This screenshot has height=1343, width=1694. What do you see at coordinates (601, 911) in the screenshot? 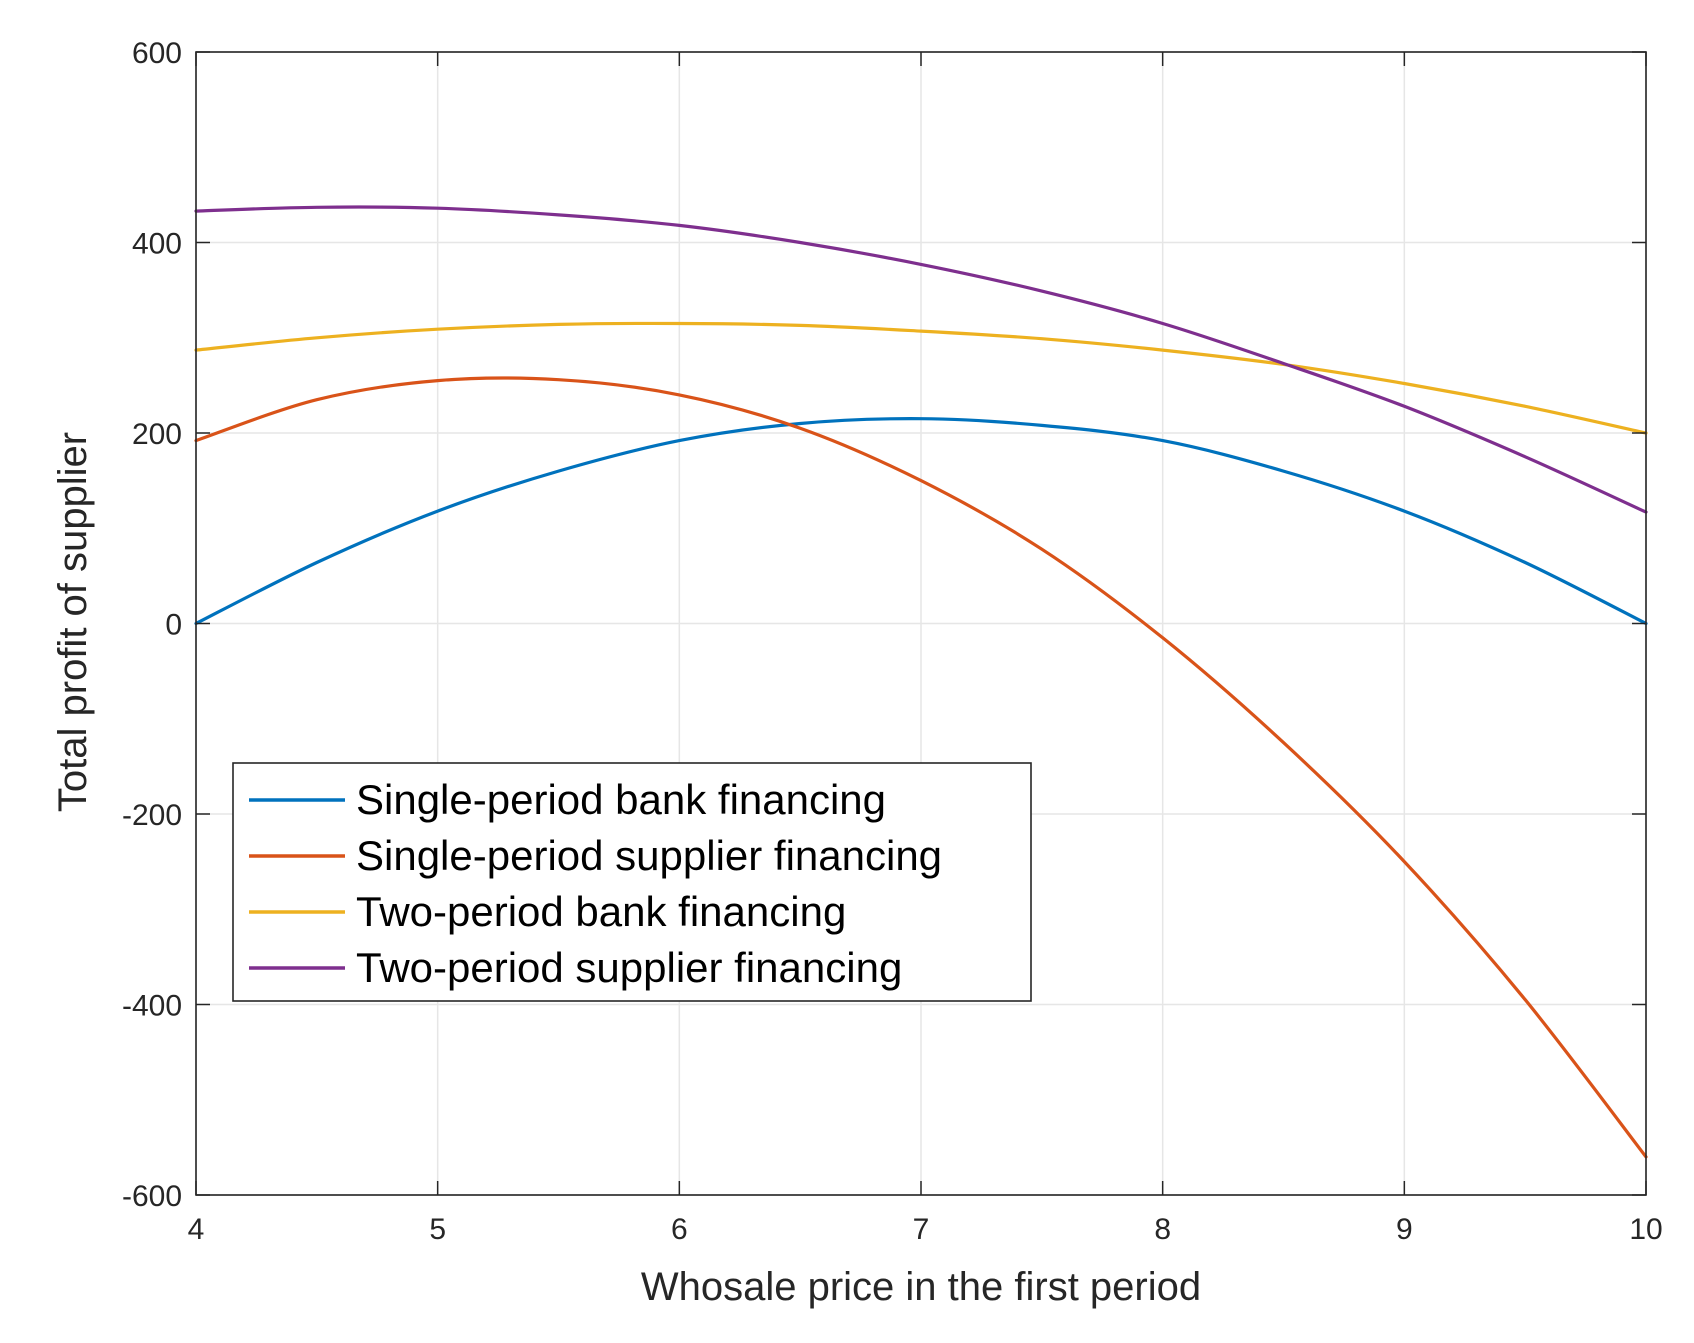
I see `legend-label-3: Two-period bank financing` at bounding box center [601, 911].